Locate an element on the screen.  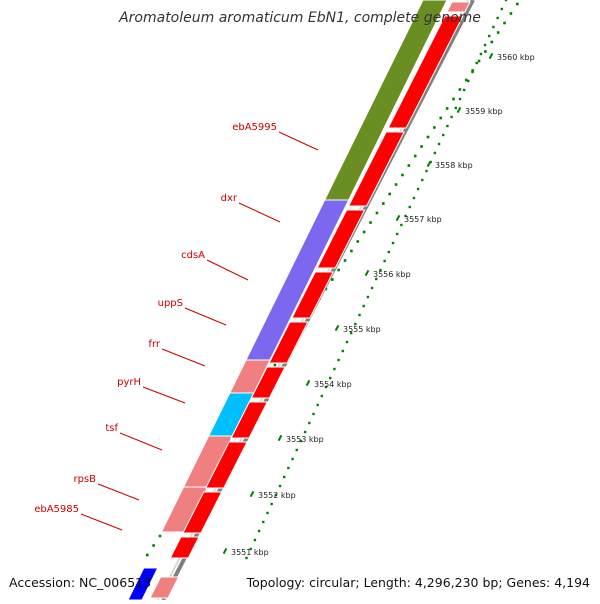
scale-label: 3560 kbp is located at coordinates (516, 57).